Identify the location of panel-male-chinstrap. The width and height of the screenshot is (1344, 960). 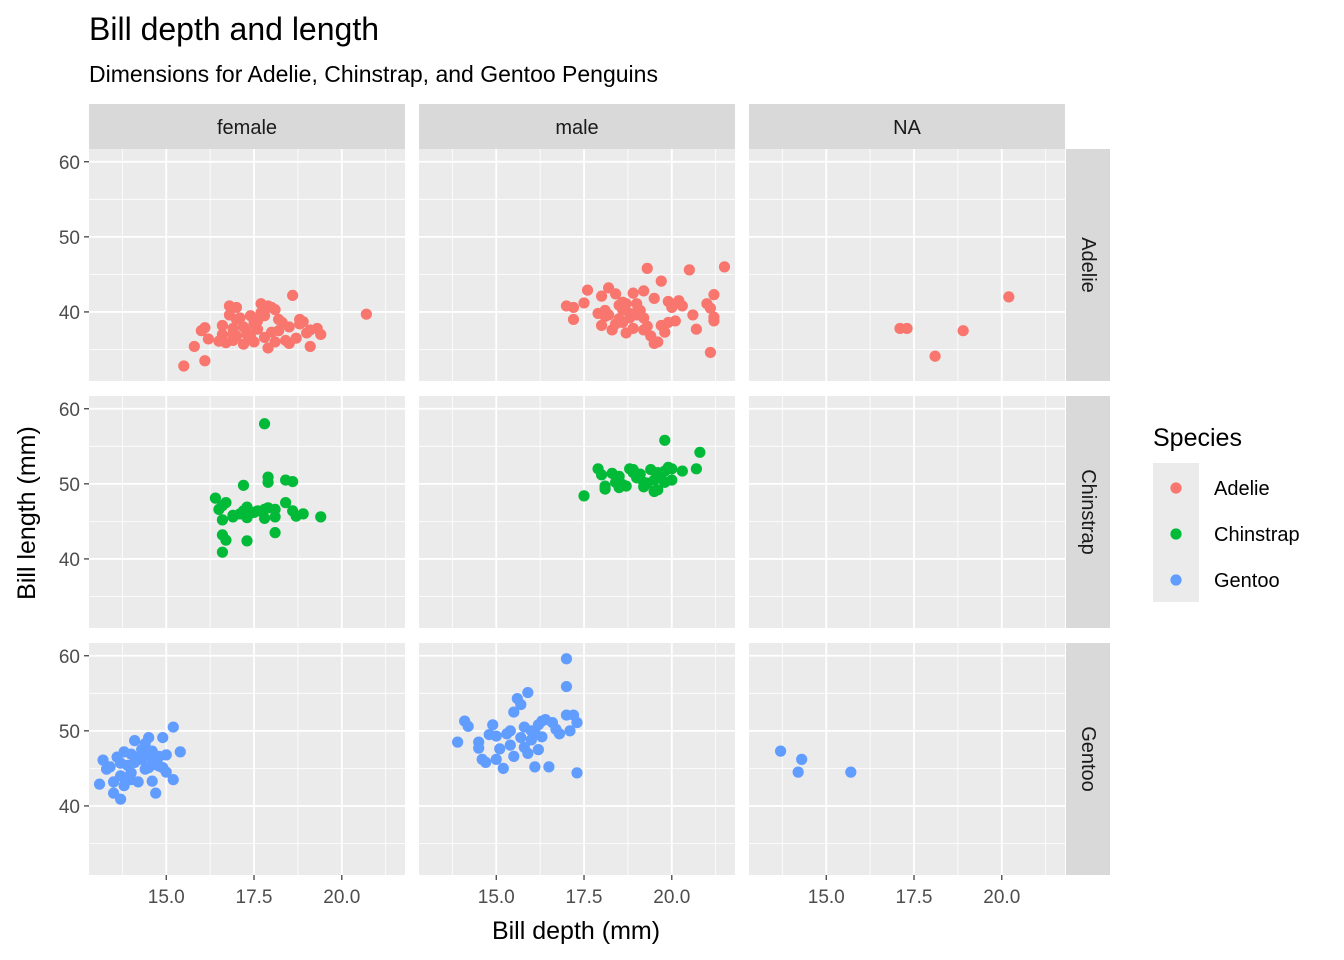
(577, 512).